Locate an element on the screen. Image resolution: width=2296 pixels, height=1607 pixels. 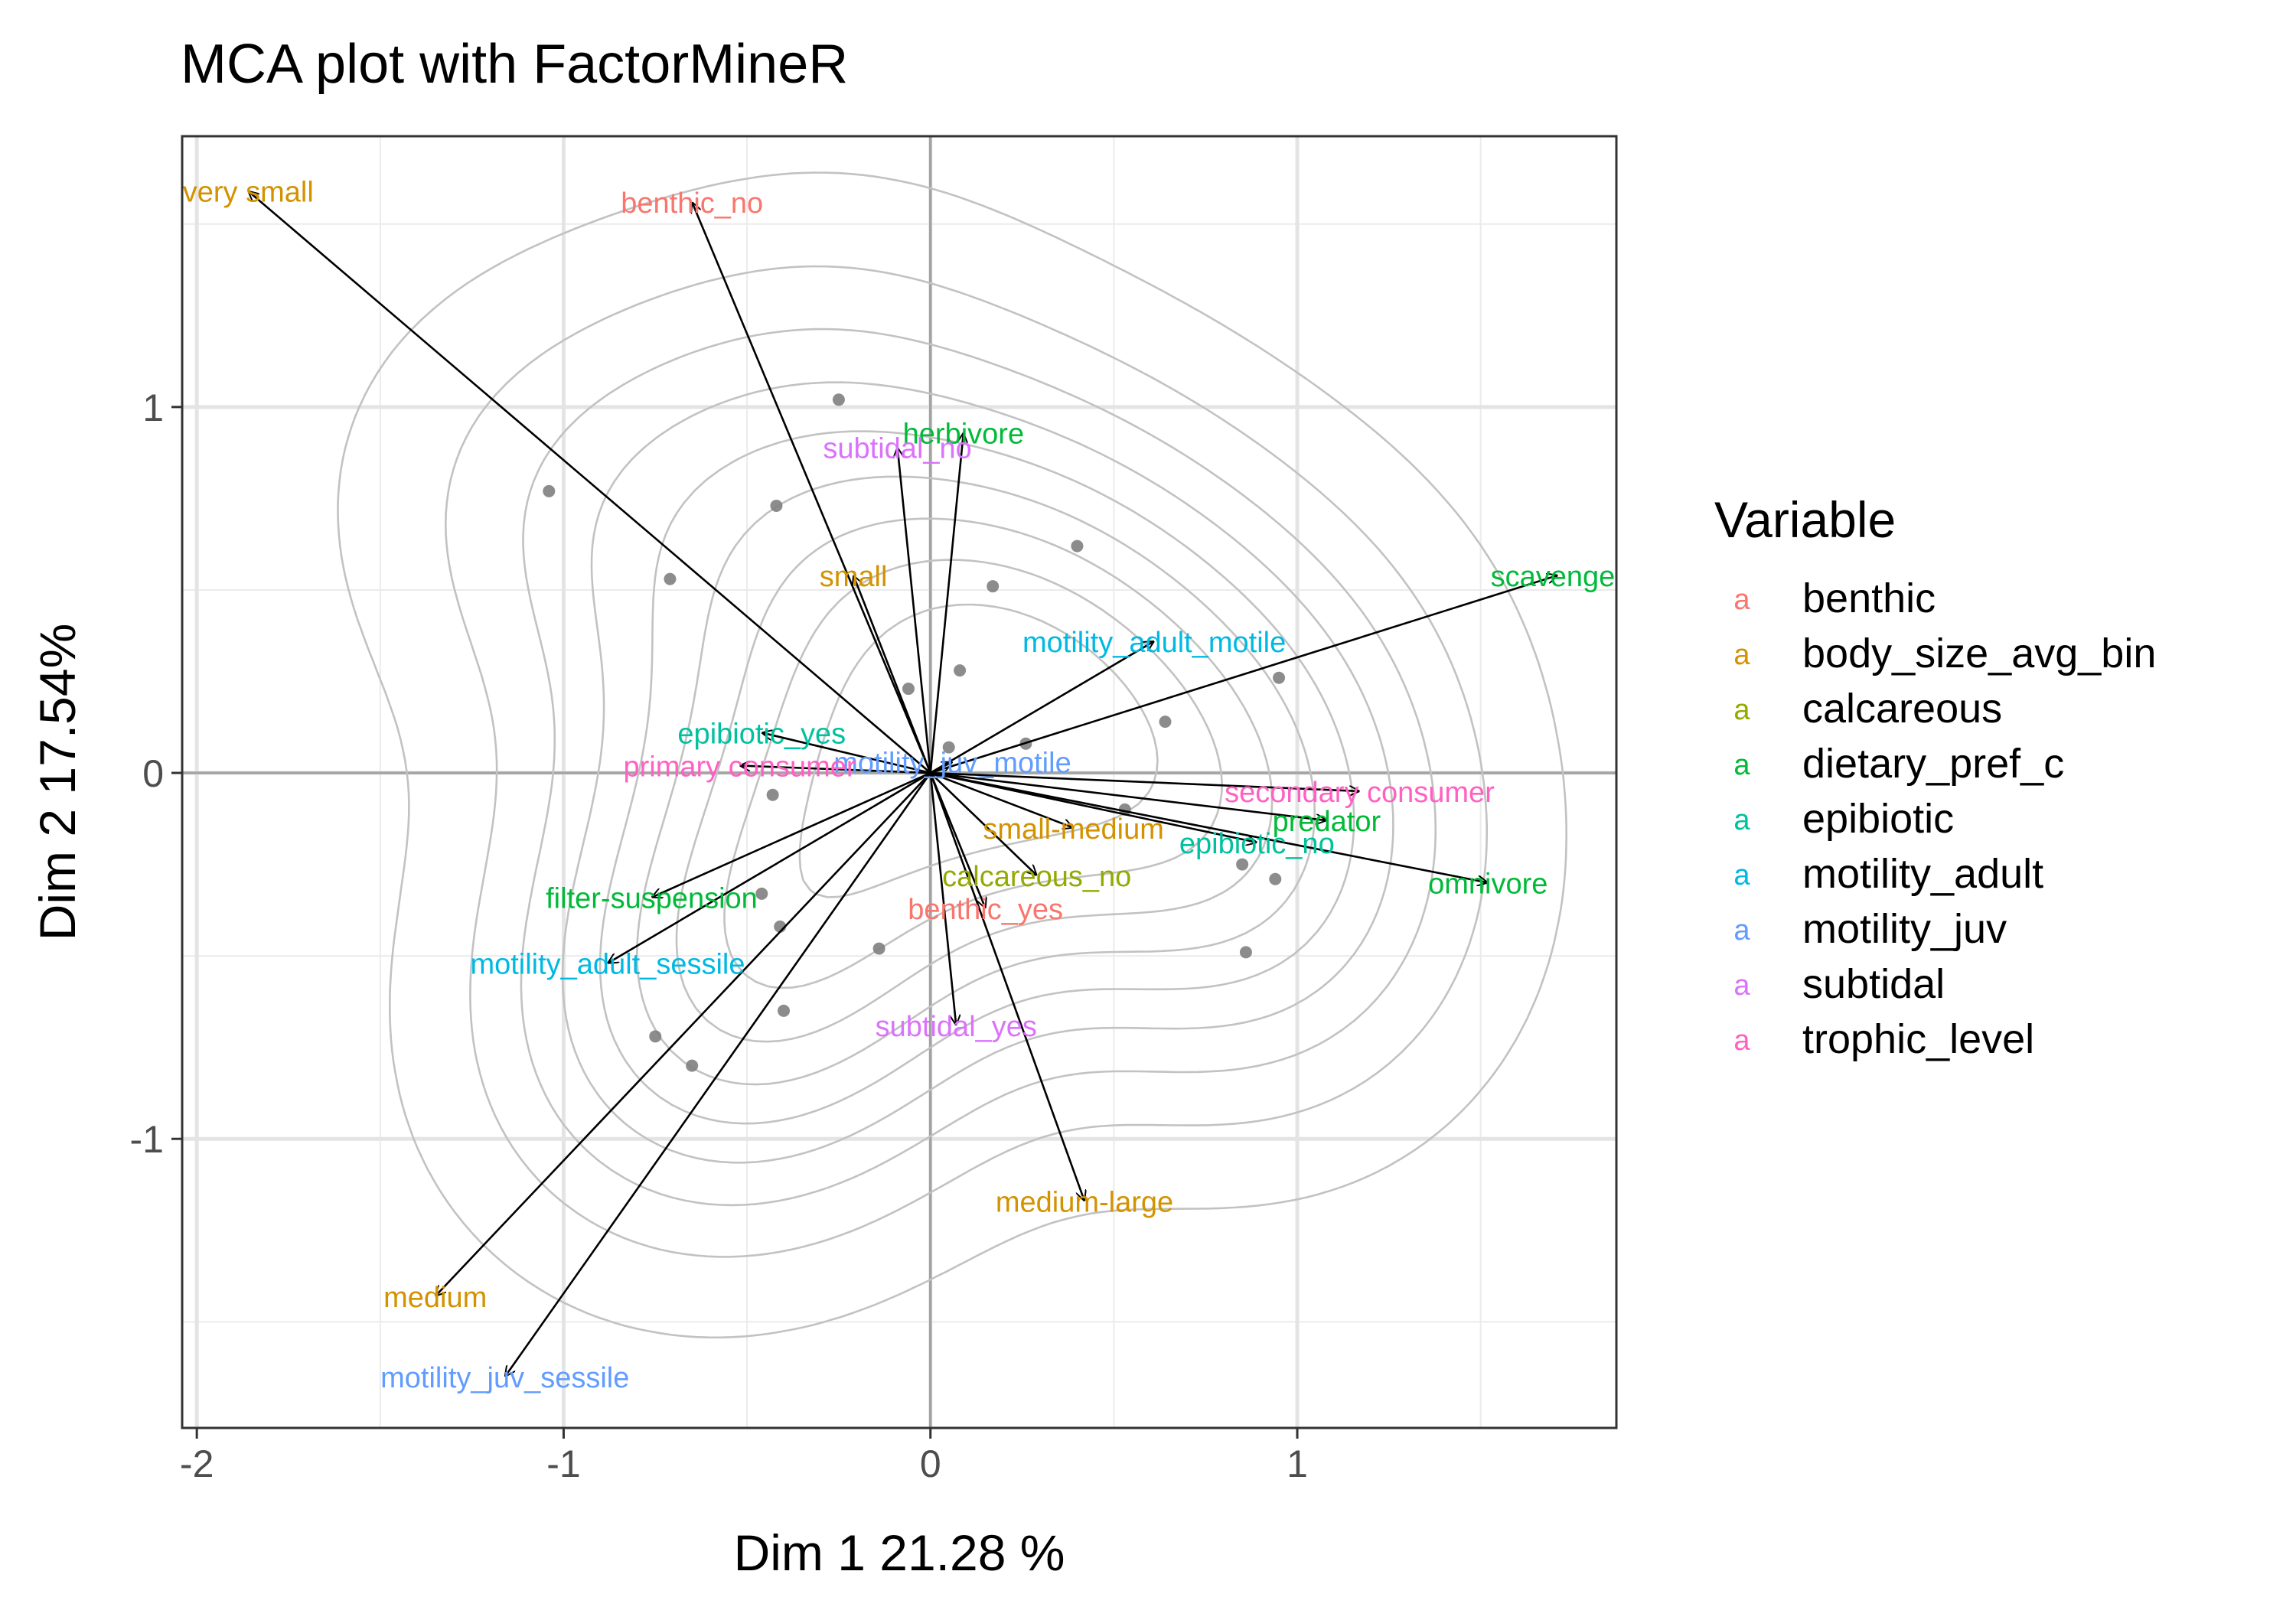
variable-label: small-medium is located at coordinates (1073, 829).